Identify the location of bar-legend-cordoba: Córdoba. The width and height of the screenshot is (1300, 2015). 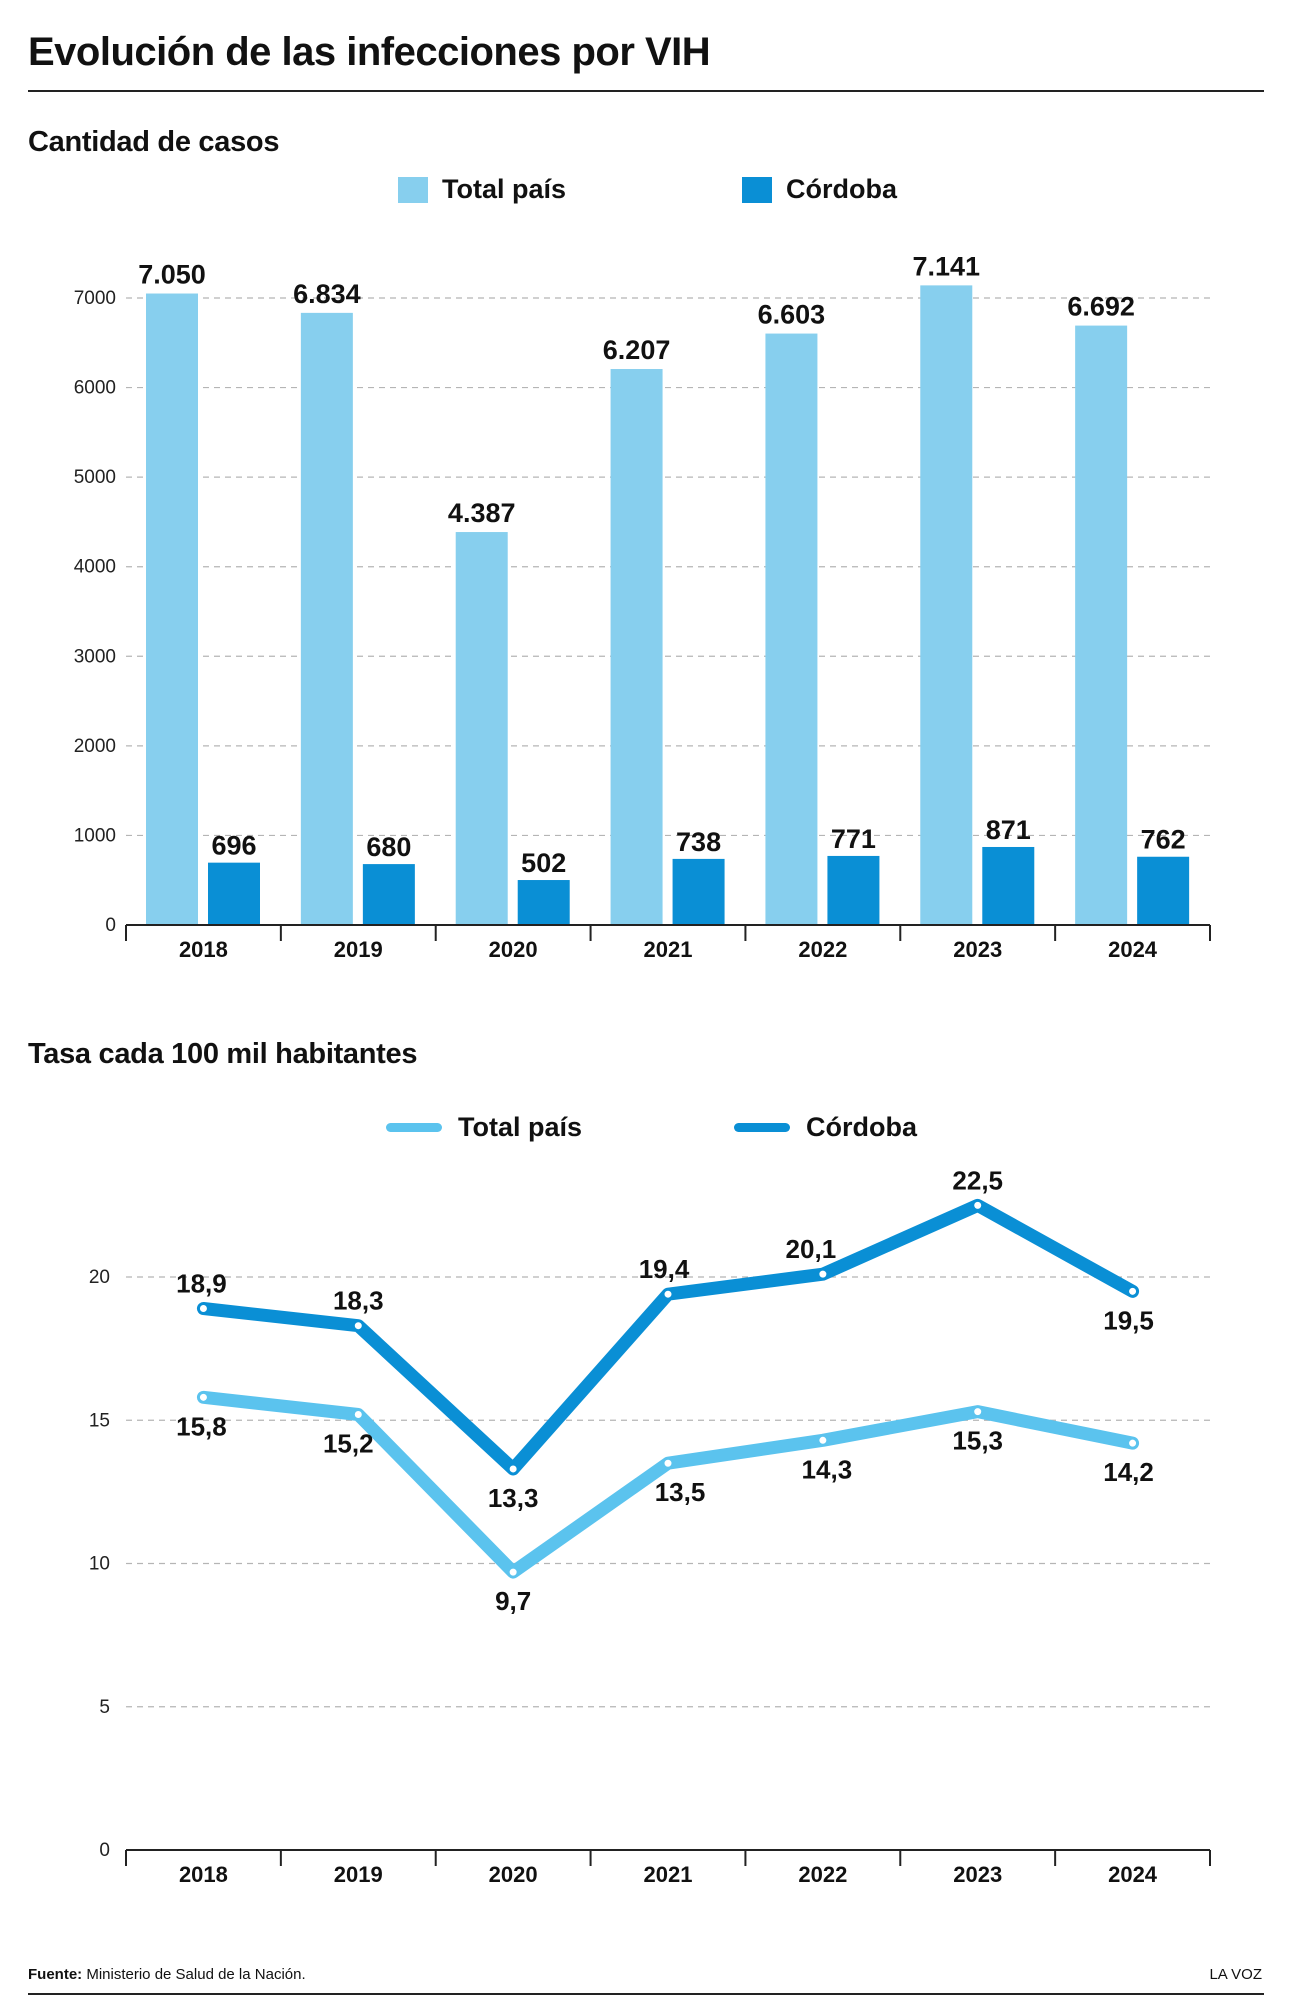
(819, 189).